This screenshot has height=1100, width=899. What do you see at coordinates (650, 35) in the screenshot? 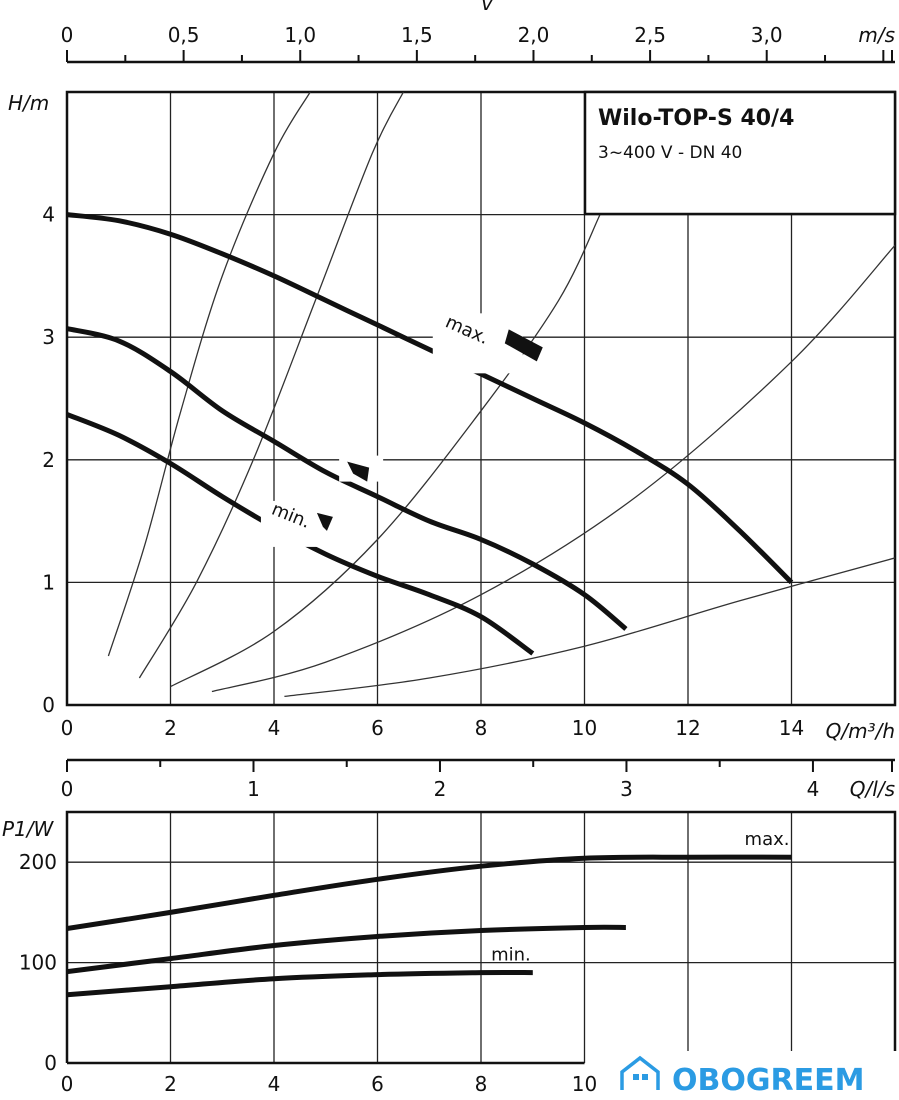
I see `velocity-tick-label: 2,5` at bounding box center [650, 35].